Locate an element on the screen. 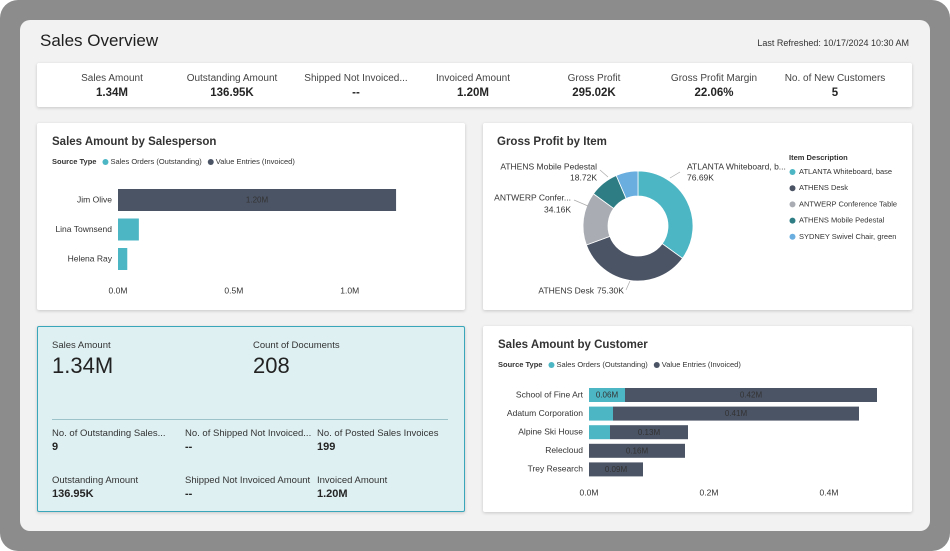  bar-value-label: 0.06M is located at coordinates (607, 395).